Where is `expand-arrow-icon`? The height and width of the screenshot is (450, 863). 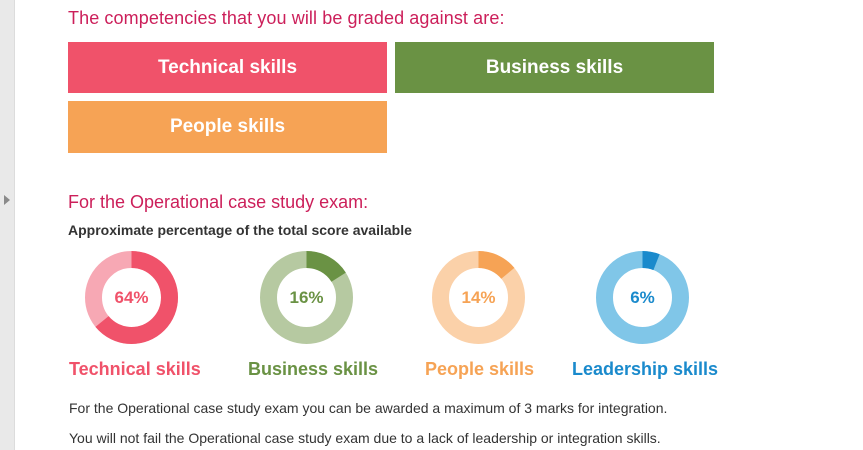
expand-arrow-icon is located at coordinates (7, 200).